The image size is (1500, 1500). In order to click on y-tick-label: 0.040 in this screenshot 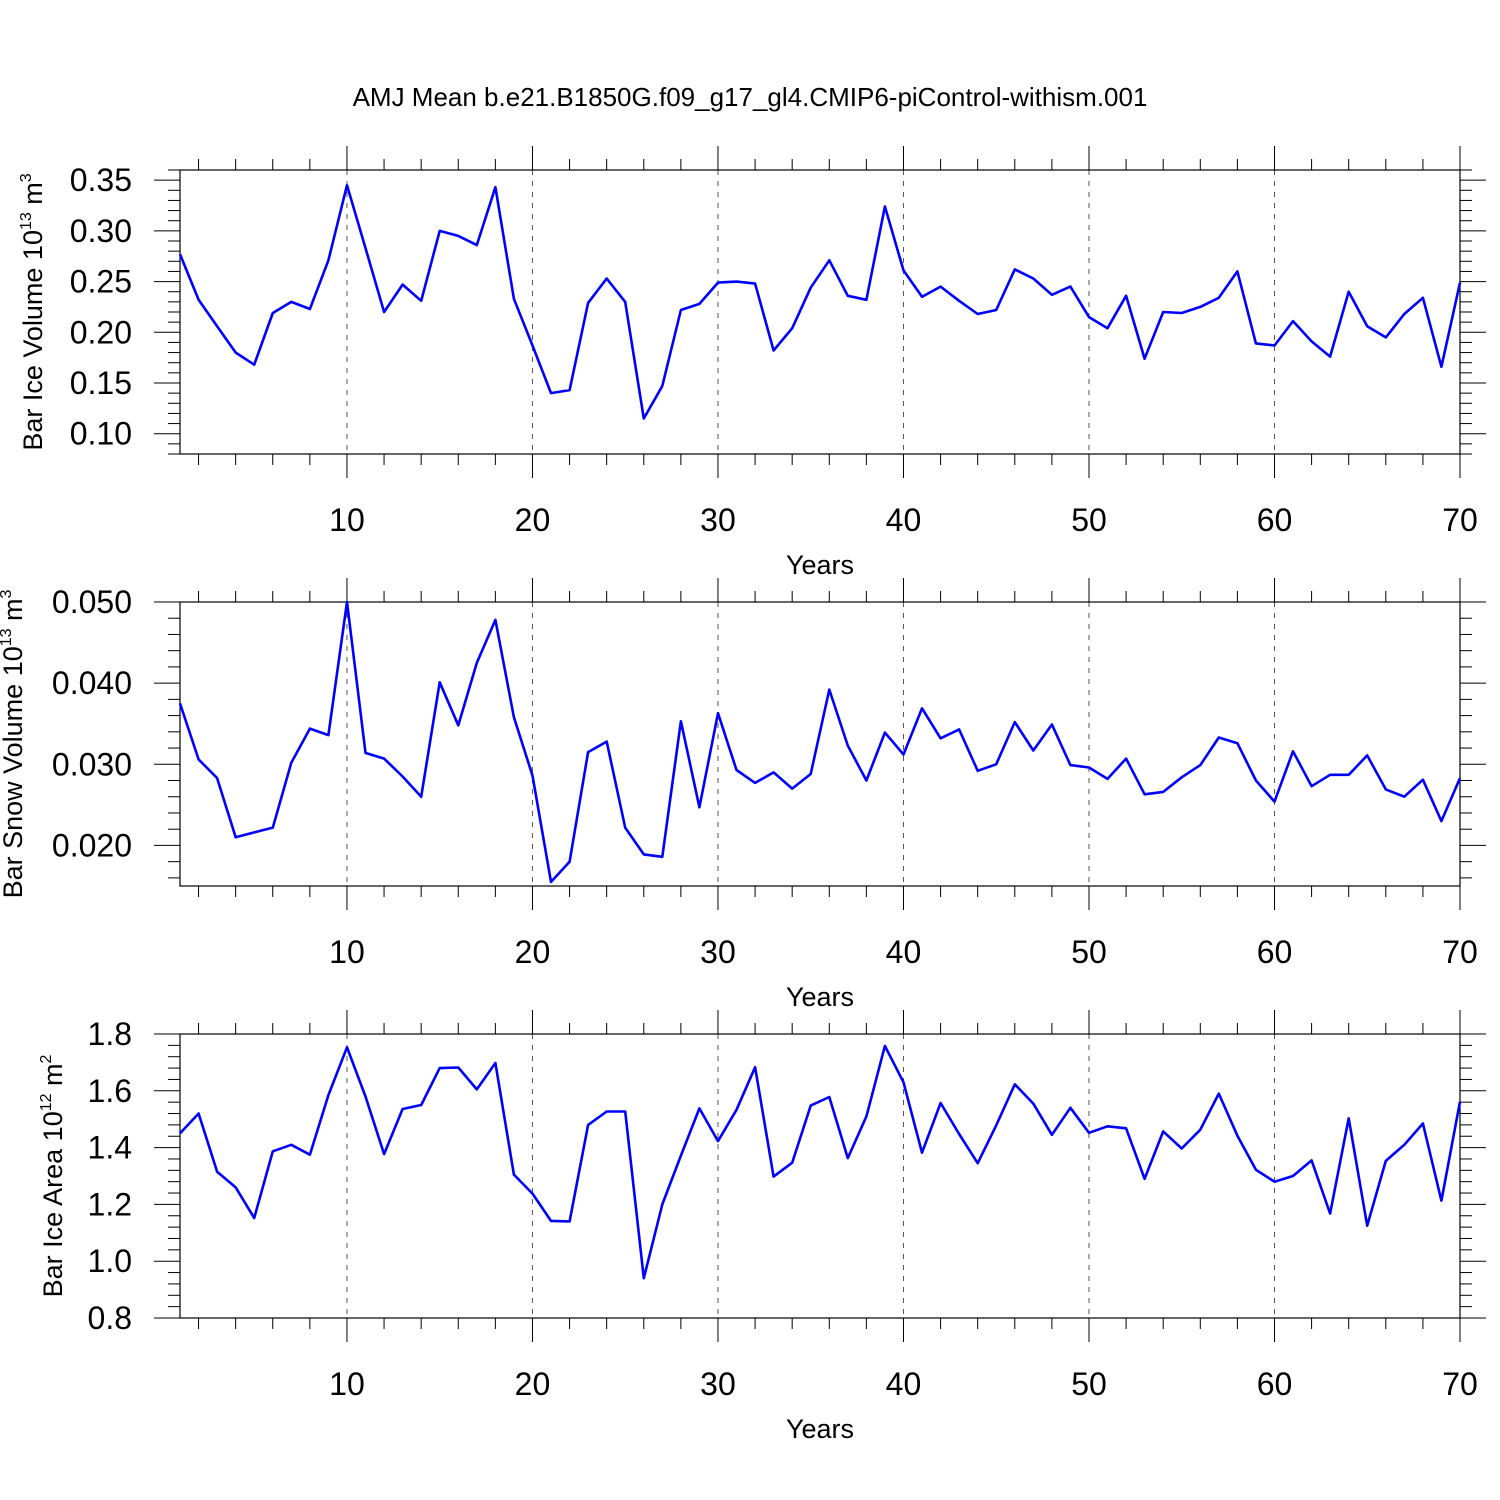, I will do `click(92, 683)`.